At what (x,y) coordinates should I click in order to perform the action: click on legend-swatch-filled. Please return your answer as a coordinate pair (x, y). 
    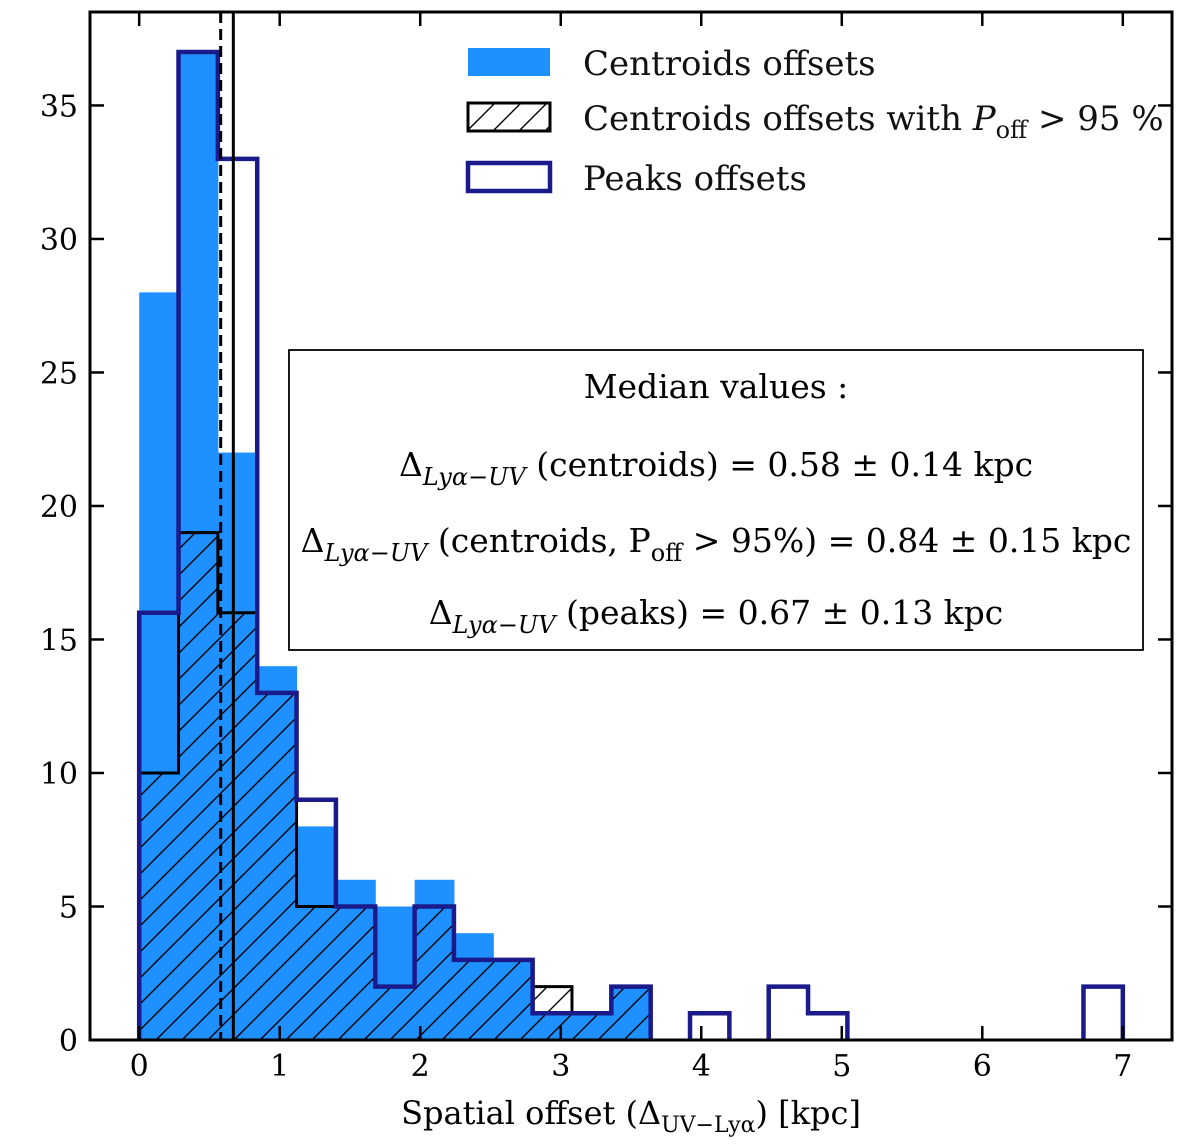
    Looking at the image, I should click on (509, 62).